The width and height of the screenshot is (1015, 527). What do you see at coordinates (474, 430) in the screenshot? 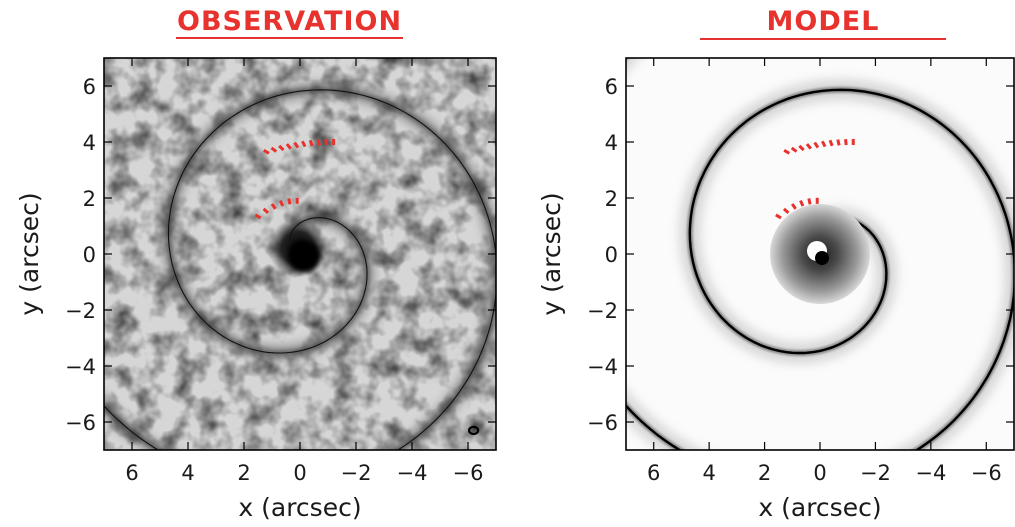
I see `beam-ellipse` at bounding box center [474, 430].